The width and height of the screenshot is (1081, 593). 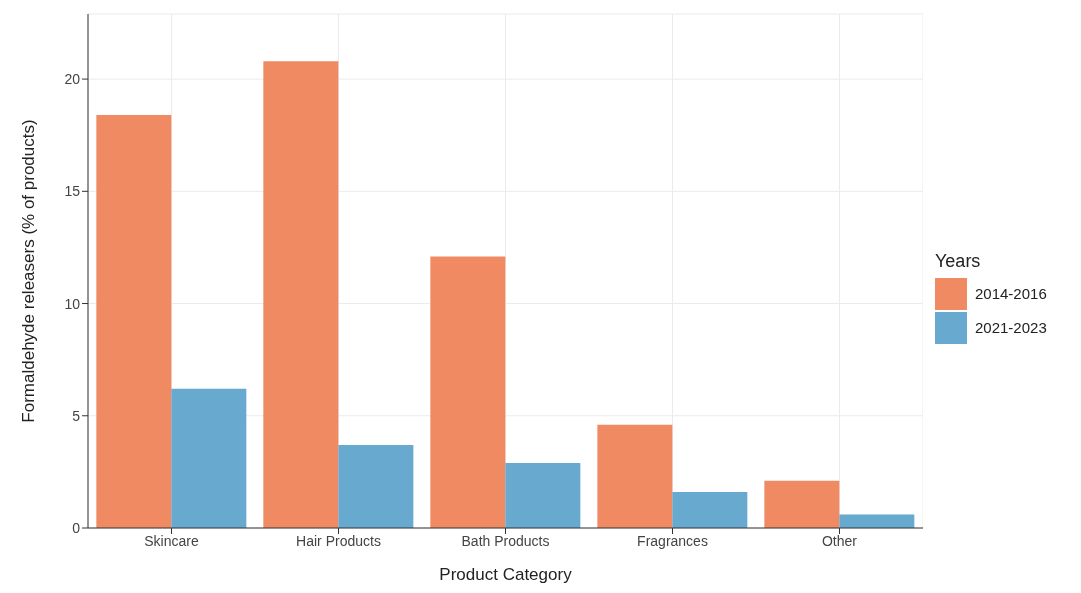 What do you see at coordinates (29, 271) in the screenshot?
I see `y-axis-title: Formaldehyde releasers (% of products)` at bounding box center [29, 271].